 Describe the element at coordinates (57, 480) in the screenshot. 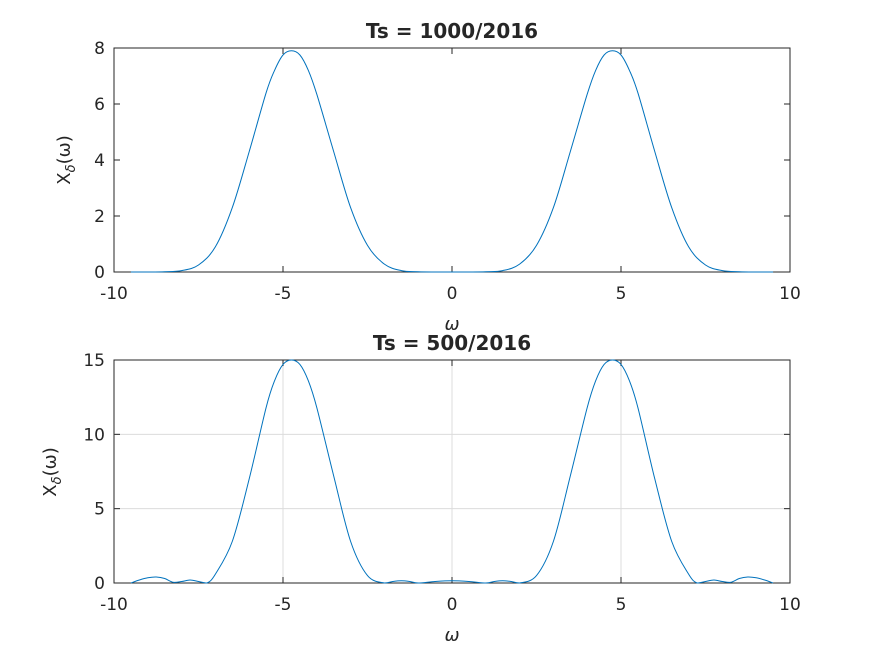

I see `y-label-sub-bottom: δ` at that location.